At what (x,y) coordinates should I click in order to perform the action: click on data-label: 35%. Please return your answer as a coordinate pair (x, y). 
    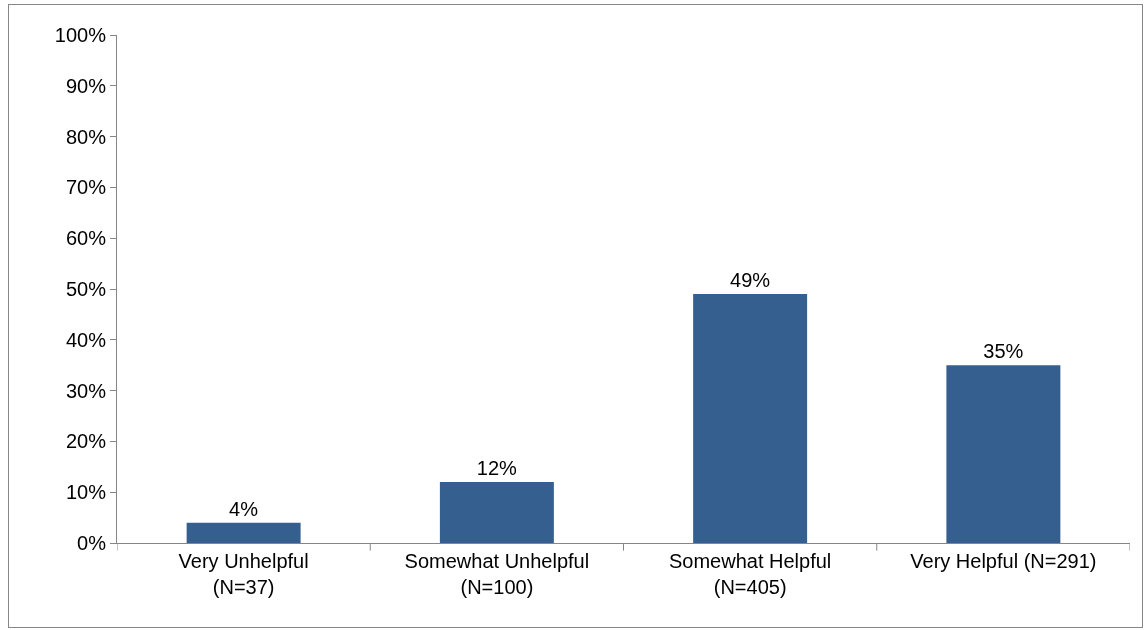
    Looking at the image, I should click on (1003, 351).